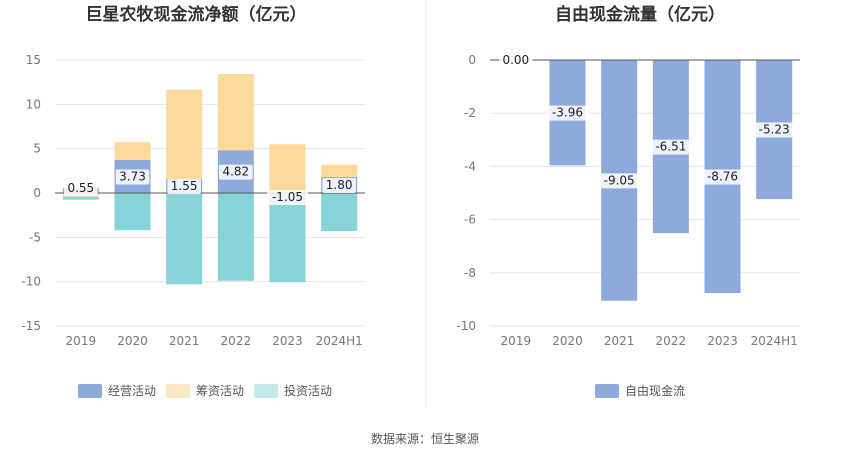 The image size is (850, 459). I want to click on data-label: 4.82, so click(235, 172).